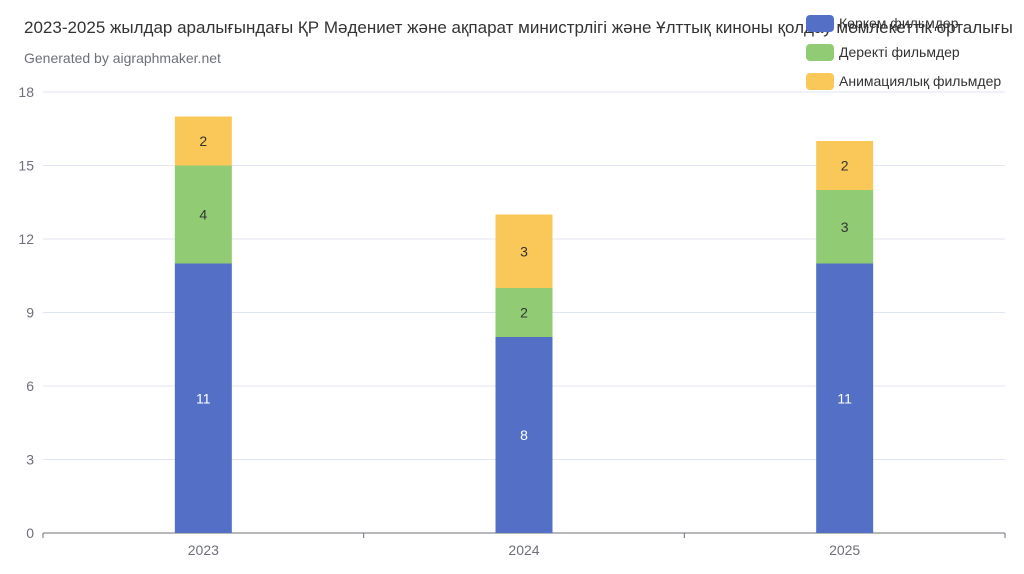  What do you see at coordinates (30, 313) in the screenshot?
I see `y-tick-label: 9` at bounding box center [30, 313].